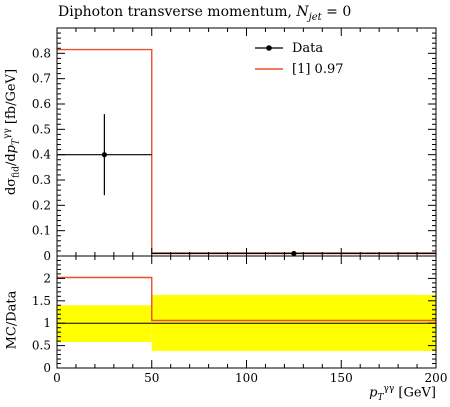 This screenshot has width=450, height=407. I want to click on title-njet: Njet, so click(309, 13).